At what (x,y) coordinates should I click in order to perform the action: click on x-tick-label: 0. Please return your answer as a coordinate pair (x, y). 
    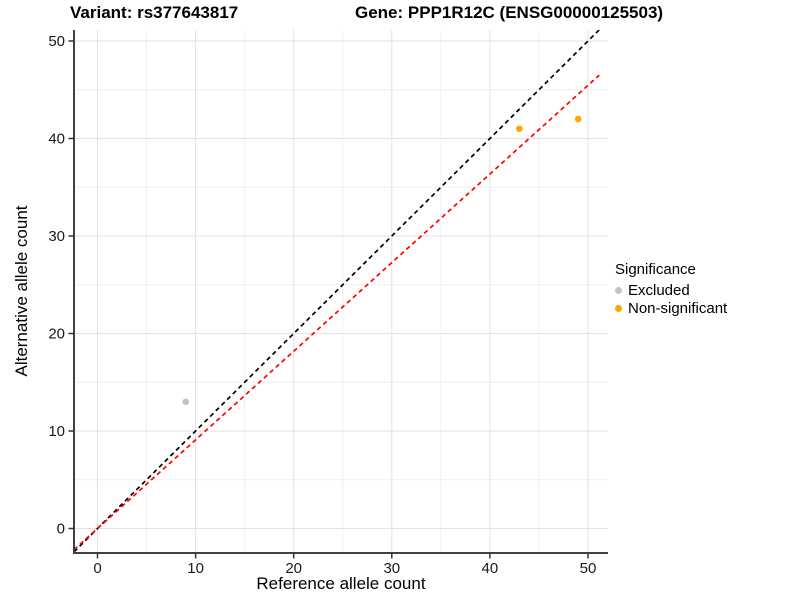
    Looking at the image, I should click on (97, 568).